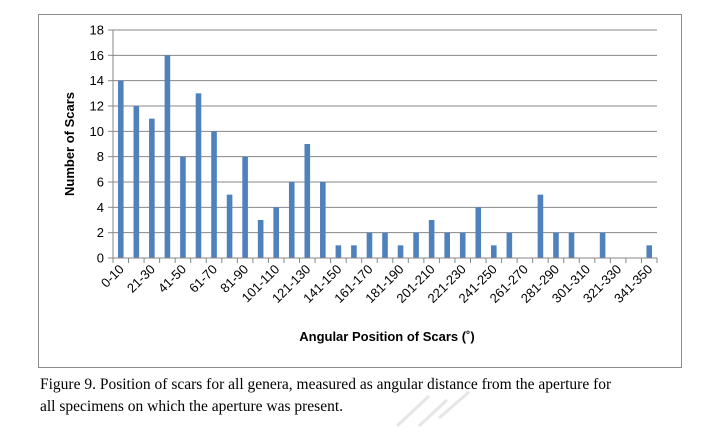  I want to click on y-tick-label: 4, so click(100, 207).